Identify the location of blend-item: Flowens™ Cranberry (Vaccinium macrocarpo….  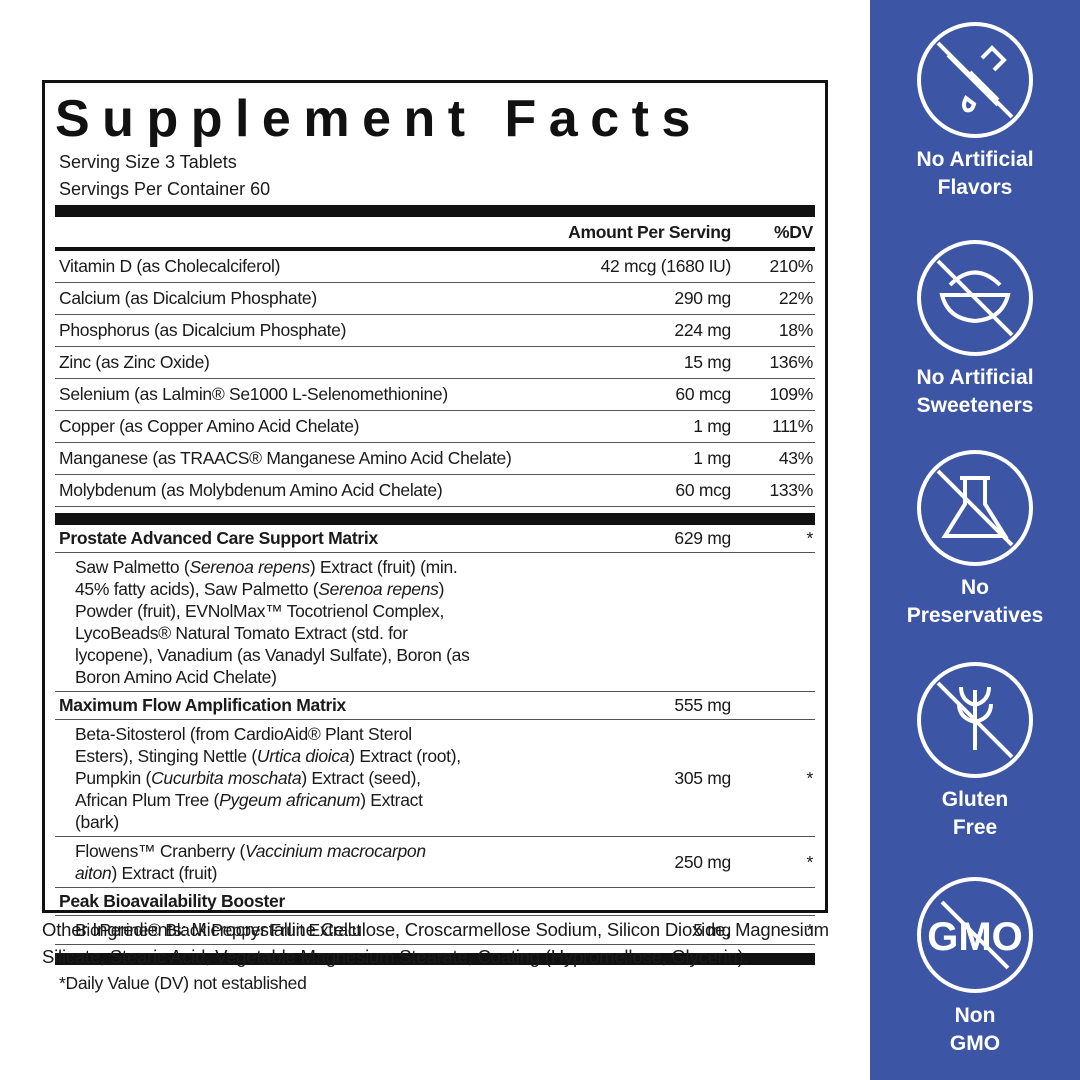
(435, 862).